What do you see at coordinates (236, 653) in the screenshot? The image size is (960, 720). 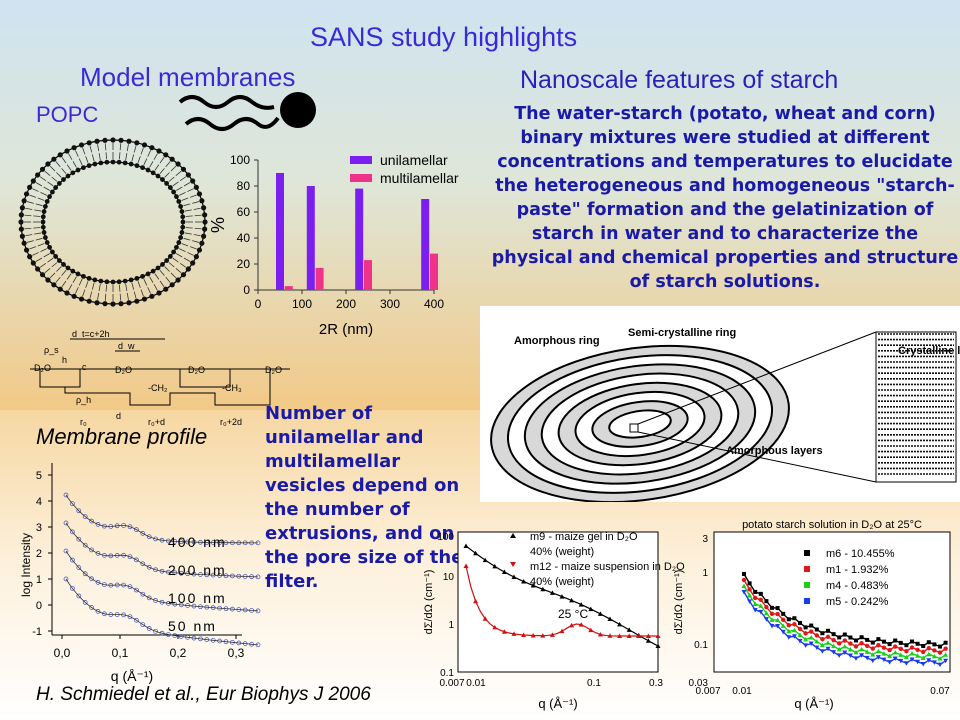 I see `profile-xtick-label: 0,3` at bounding box center [236, 653].